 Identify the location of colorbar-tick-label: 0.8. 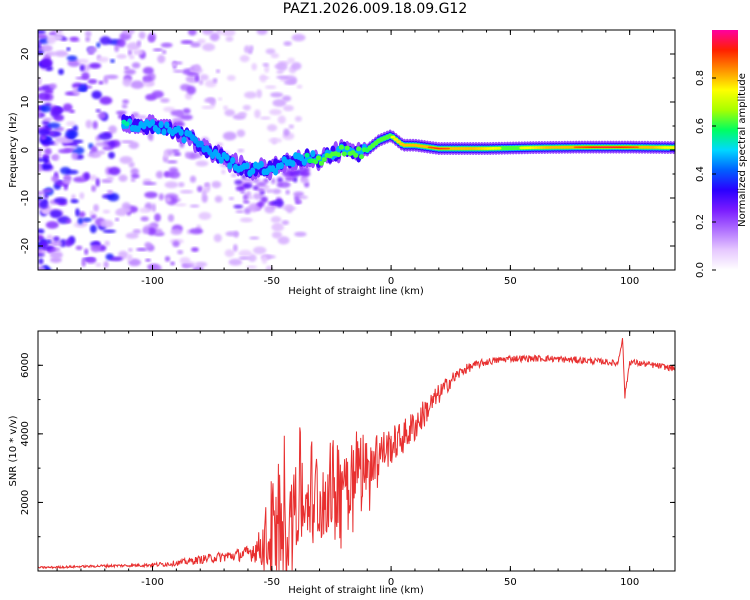
(700, 78).